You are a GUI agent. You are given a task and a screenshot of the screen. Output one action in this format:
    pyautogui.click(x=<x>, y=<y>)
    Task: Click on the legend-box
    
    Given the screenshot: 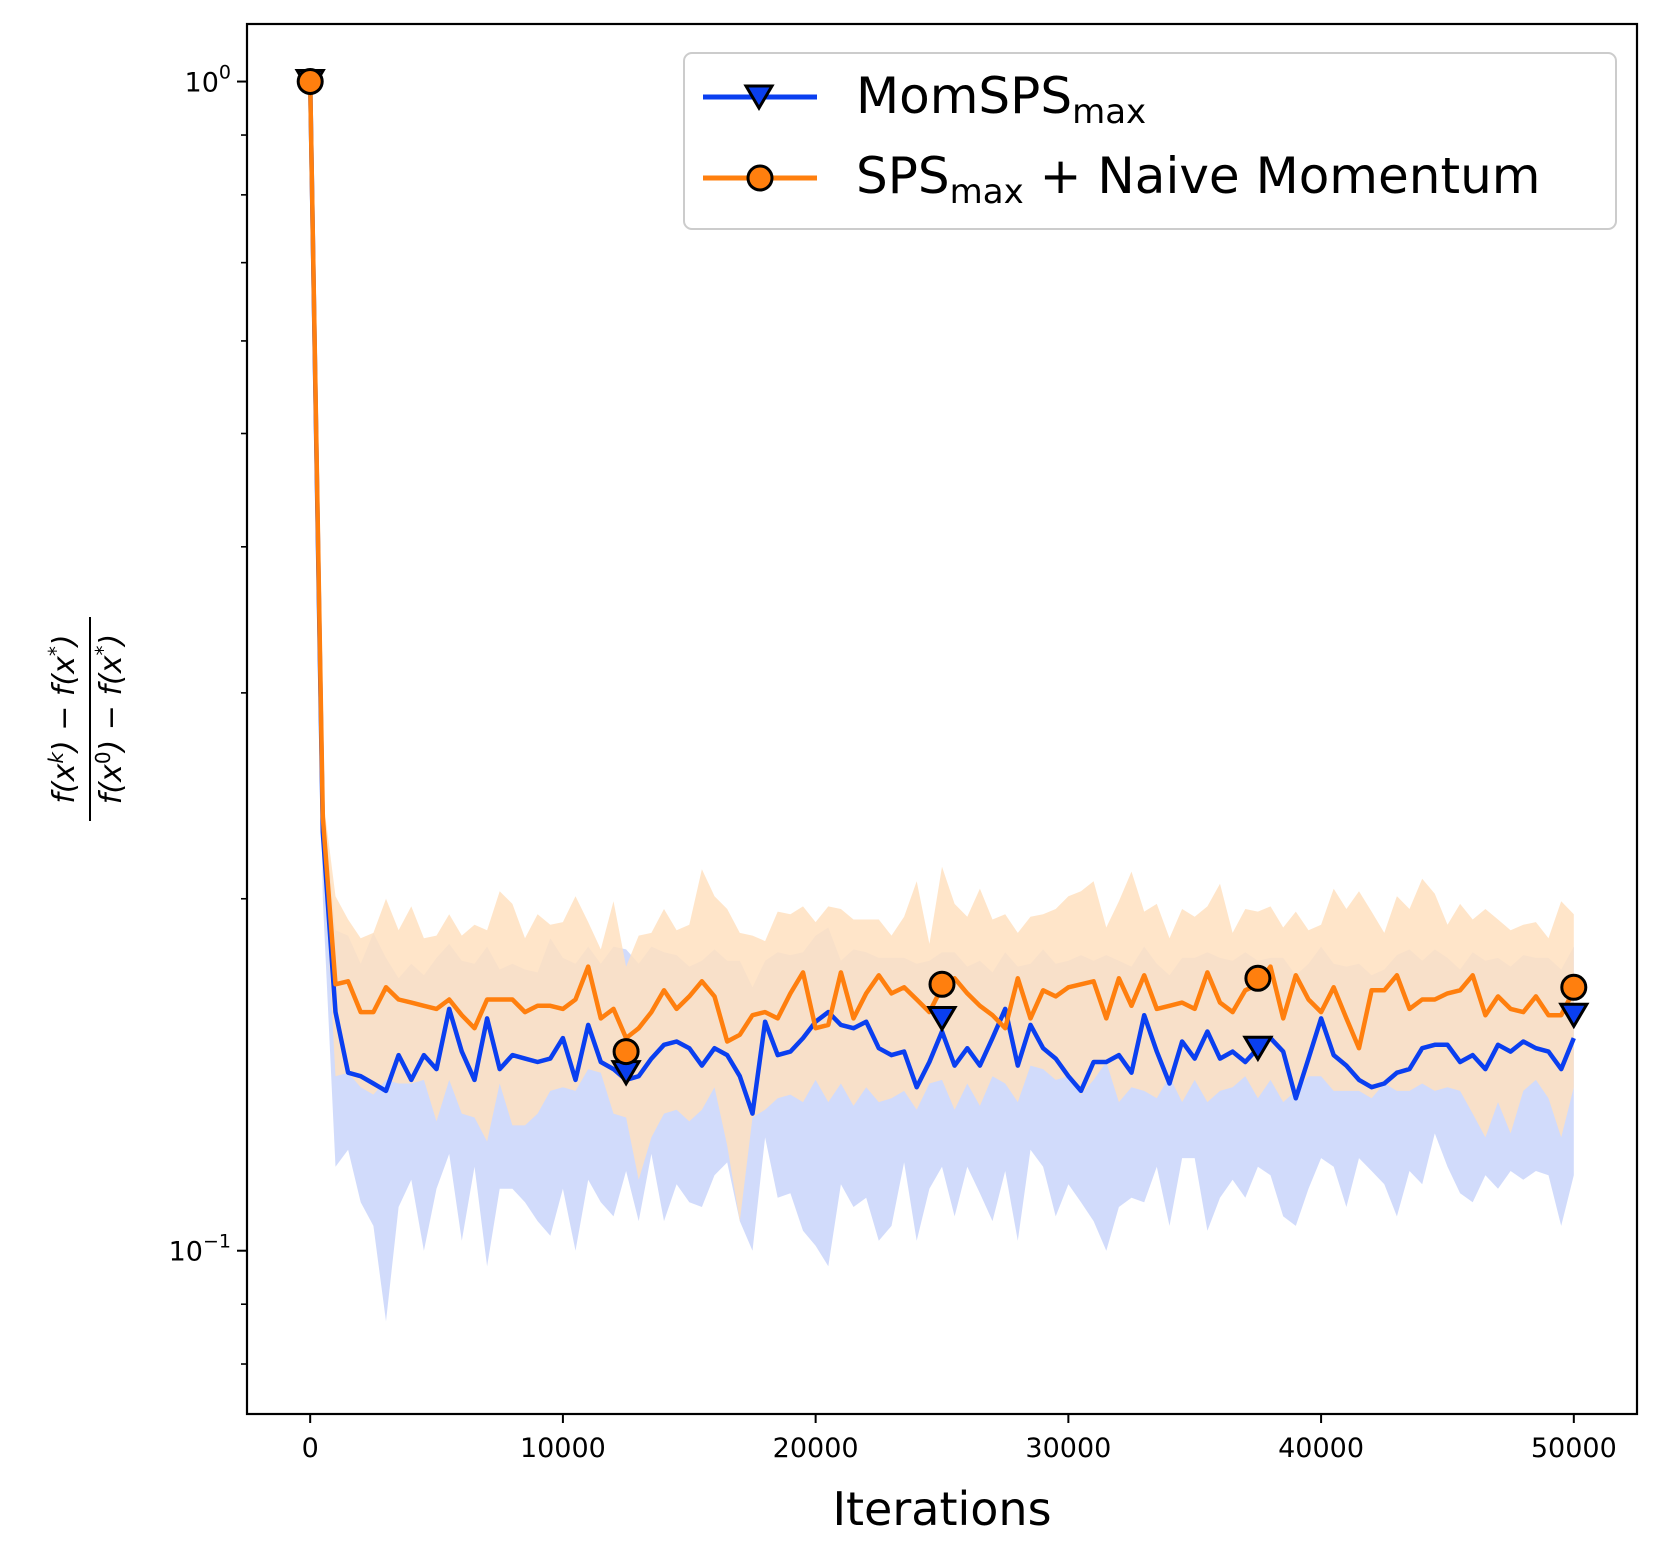 What is the action you would take?
    pyautogui.click(x=1150, y=141)
    